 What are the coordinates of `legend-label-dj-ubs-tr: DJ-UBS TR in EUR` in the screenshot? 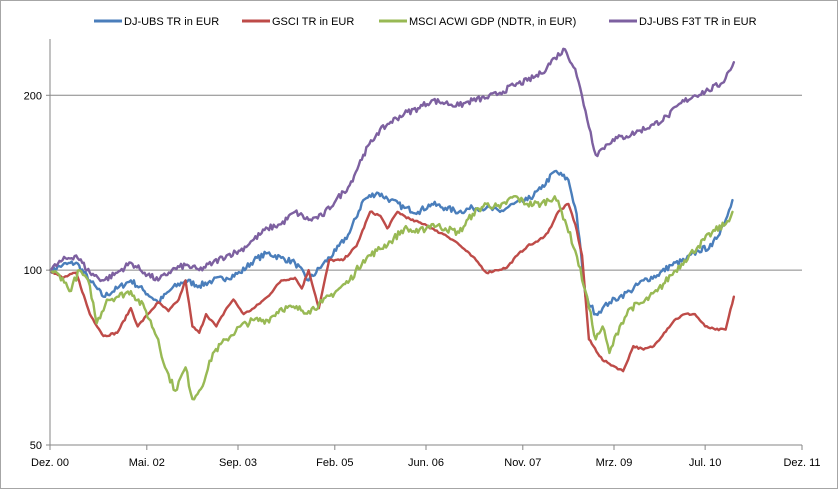 It's located at (171, 22).